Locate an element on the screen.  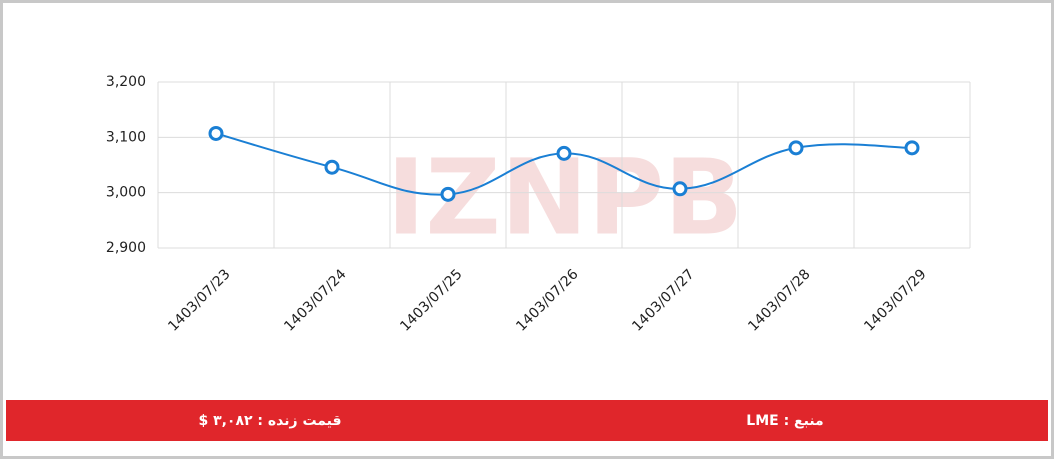
source: منبع : LME is located at coordinates (784, 421).